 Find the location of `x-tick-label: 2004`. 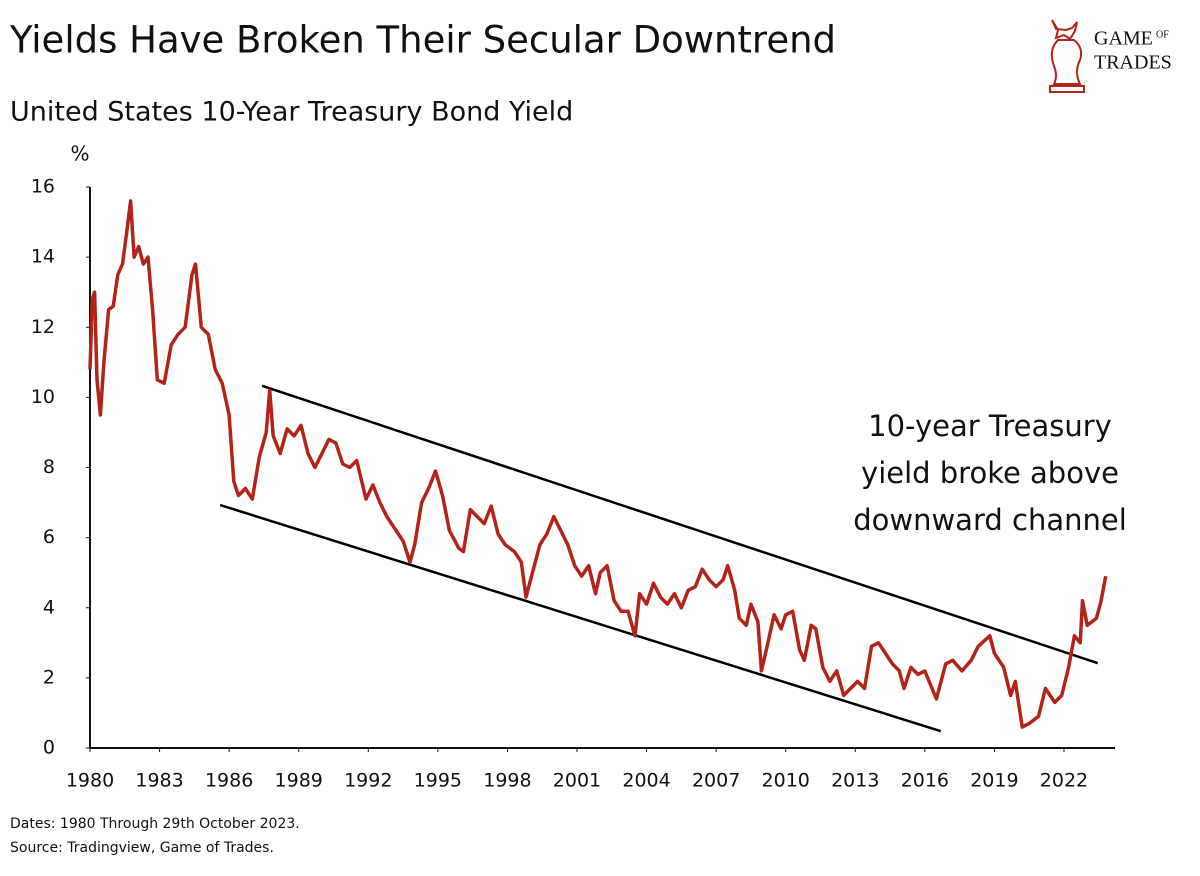

x-tick-label: 2004 is located at coordinates (646, 781).